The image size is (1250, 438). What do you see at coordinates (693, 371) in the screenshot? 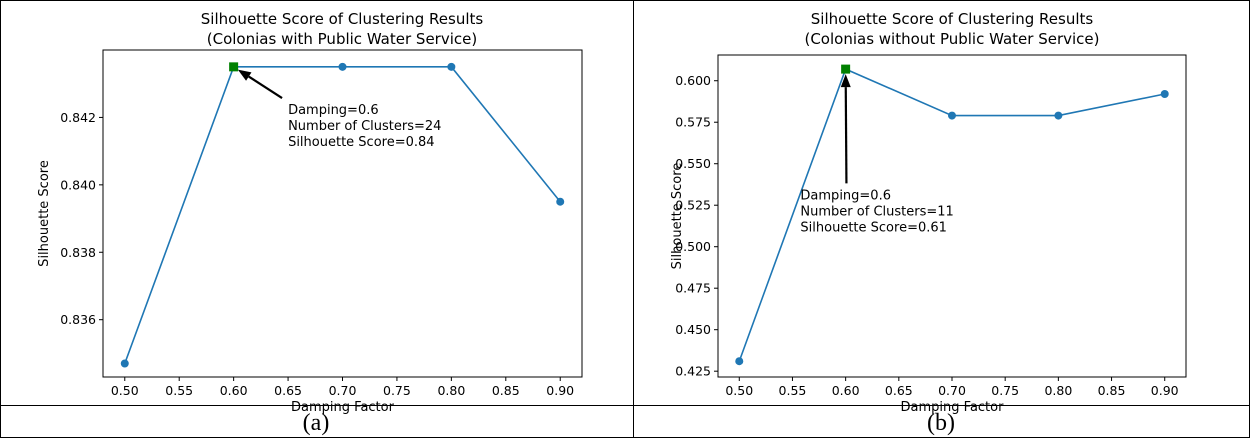
I see `y-tick-label: 0.425` at bounding box center [693, 371].